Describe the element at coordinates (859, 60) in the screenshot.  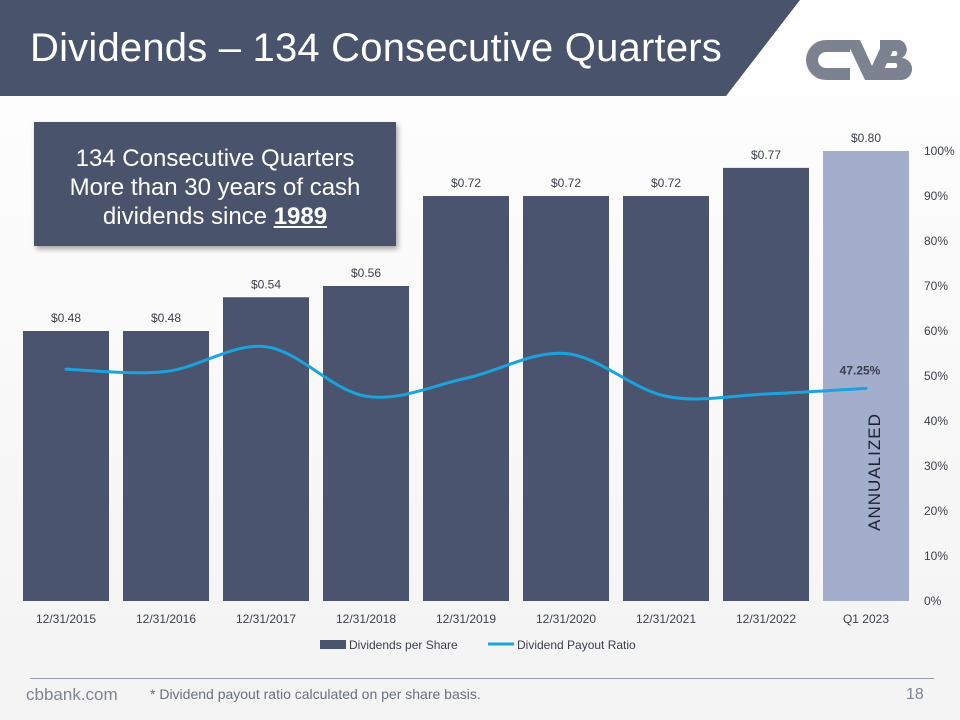
I see `cvb-logo` at that location.